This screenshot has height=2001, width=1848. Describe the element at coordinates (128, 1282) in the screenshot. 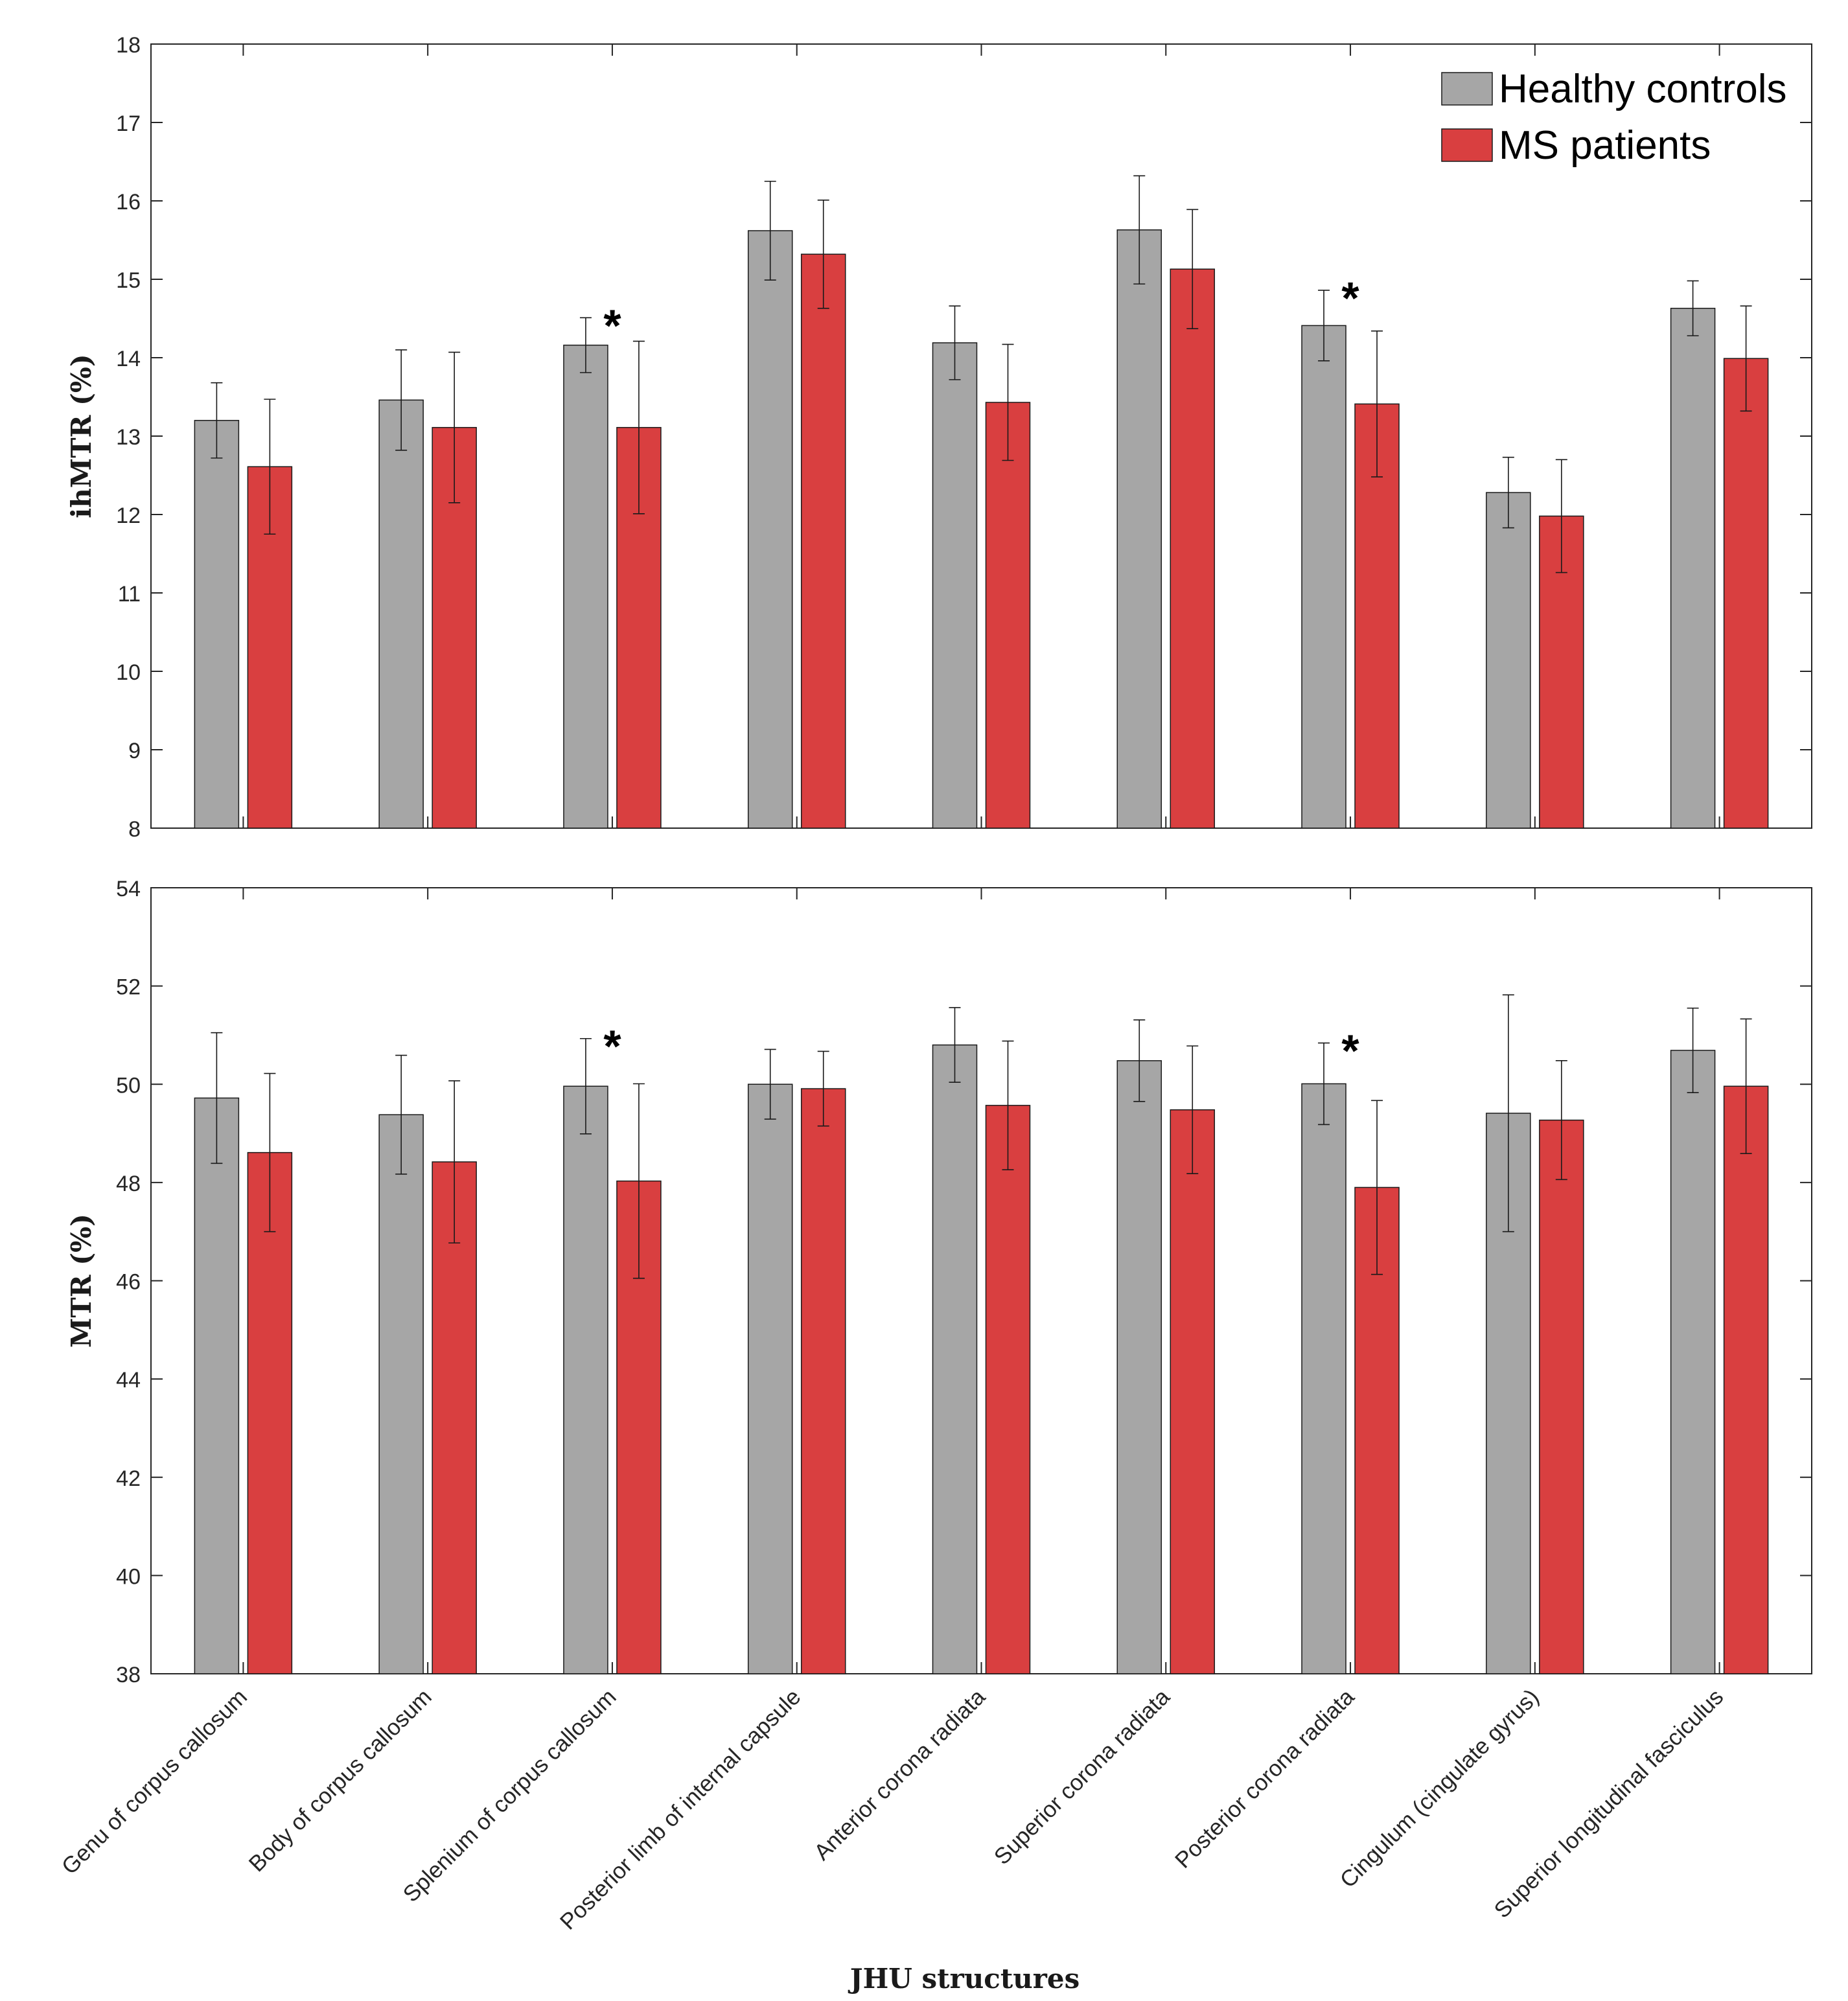

I see `y-tick-label: 46` at that location.